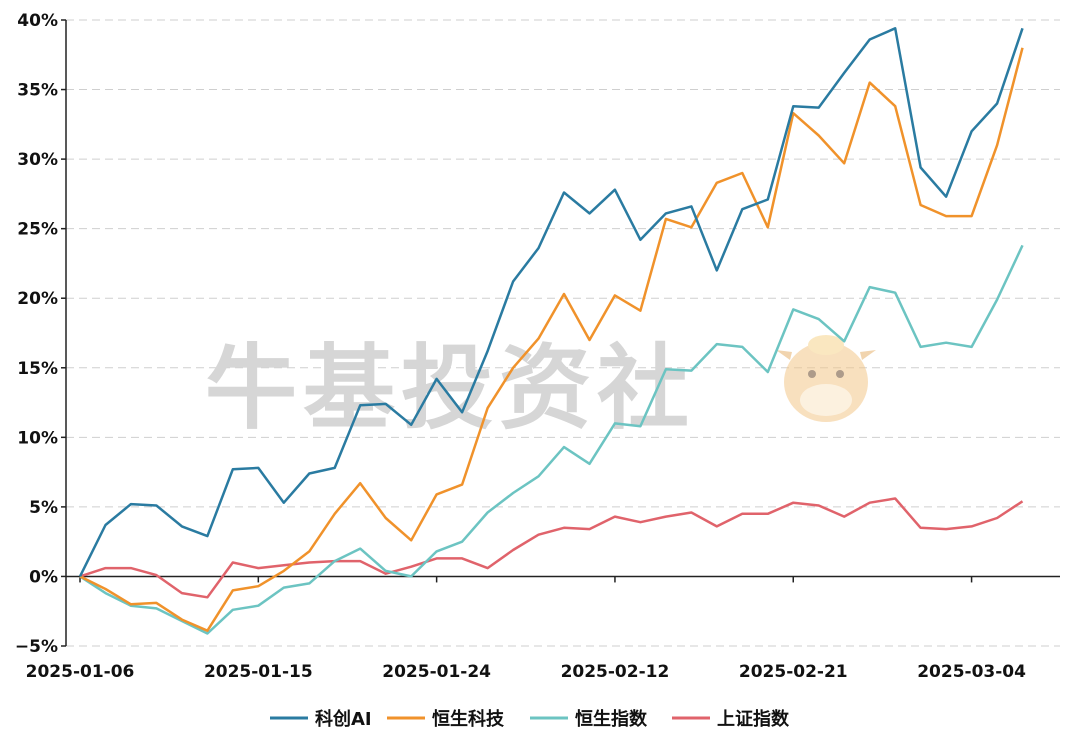  Describe the element at coordinates (971, 672) in the screenshot. I see `x-tick-label: 2025-03-04` at that location.